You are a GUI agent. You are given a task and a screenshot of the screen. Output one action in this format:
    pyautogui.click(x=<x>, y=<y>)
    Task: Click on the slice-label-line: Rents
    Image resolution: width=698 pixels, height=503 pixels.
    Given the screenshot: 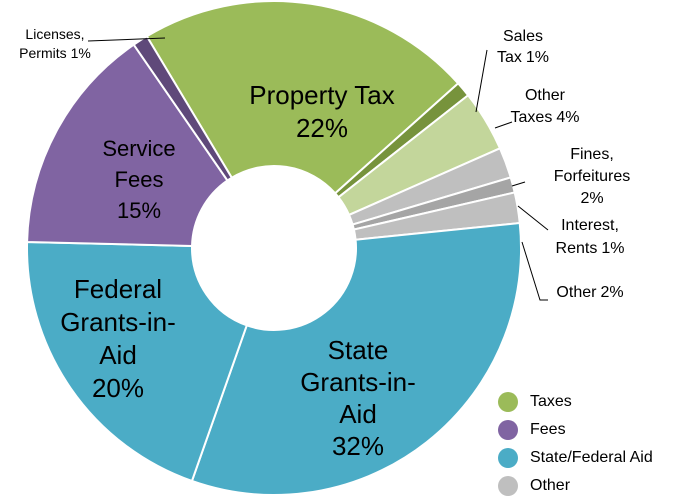 What is the action you would take?
    pyautogui.click(x=577, y=248)
    